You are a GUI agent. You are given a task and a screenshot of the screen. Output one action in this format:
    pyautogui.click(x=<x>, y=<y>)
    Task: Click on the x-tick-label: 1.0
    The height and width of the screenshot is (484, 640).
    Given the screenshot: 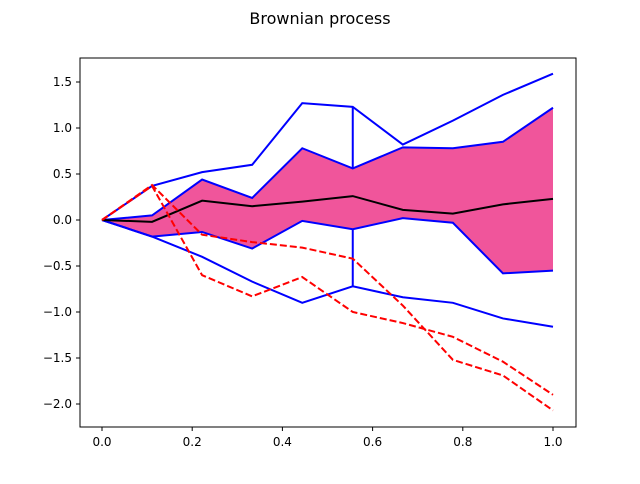 What is the action you would take?
    pyautogui.click(x=552, y=442)
    